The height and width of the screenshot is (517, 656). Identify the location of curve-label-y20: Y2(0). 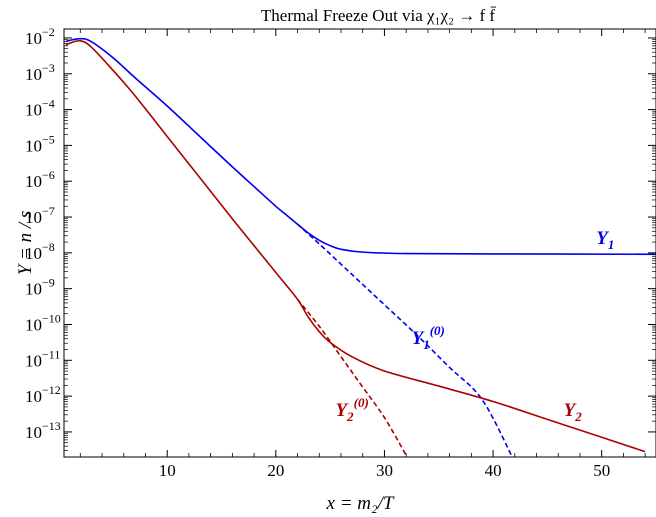
(352, 409).